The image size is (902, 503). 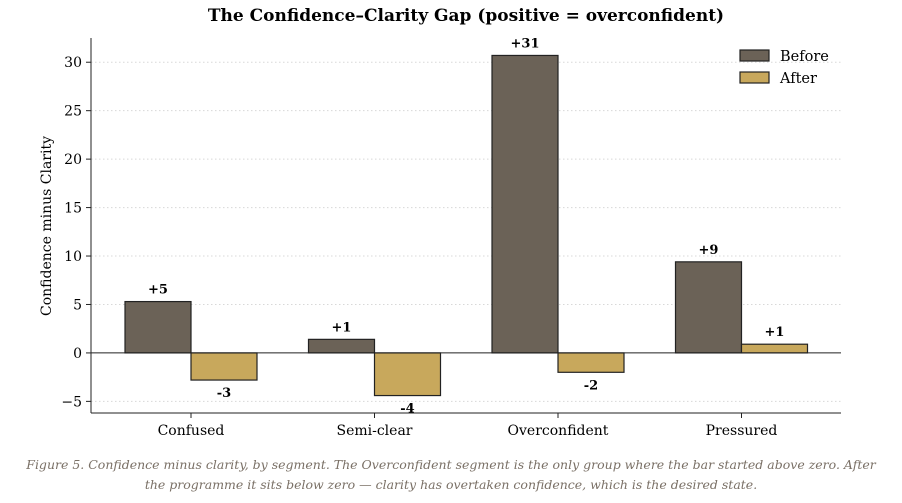 I want to click on data-label: +5, so click(x=158, y=290).